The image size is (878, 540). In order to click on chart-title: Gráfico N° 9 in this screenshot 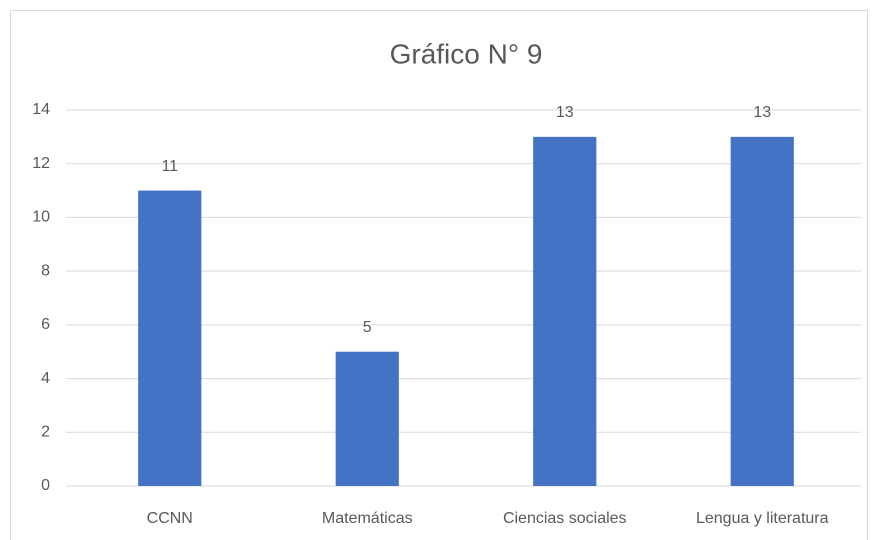, I will do `click(466, 53)`.